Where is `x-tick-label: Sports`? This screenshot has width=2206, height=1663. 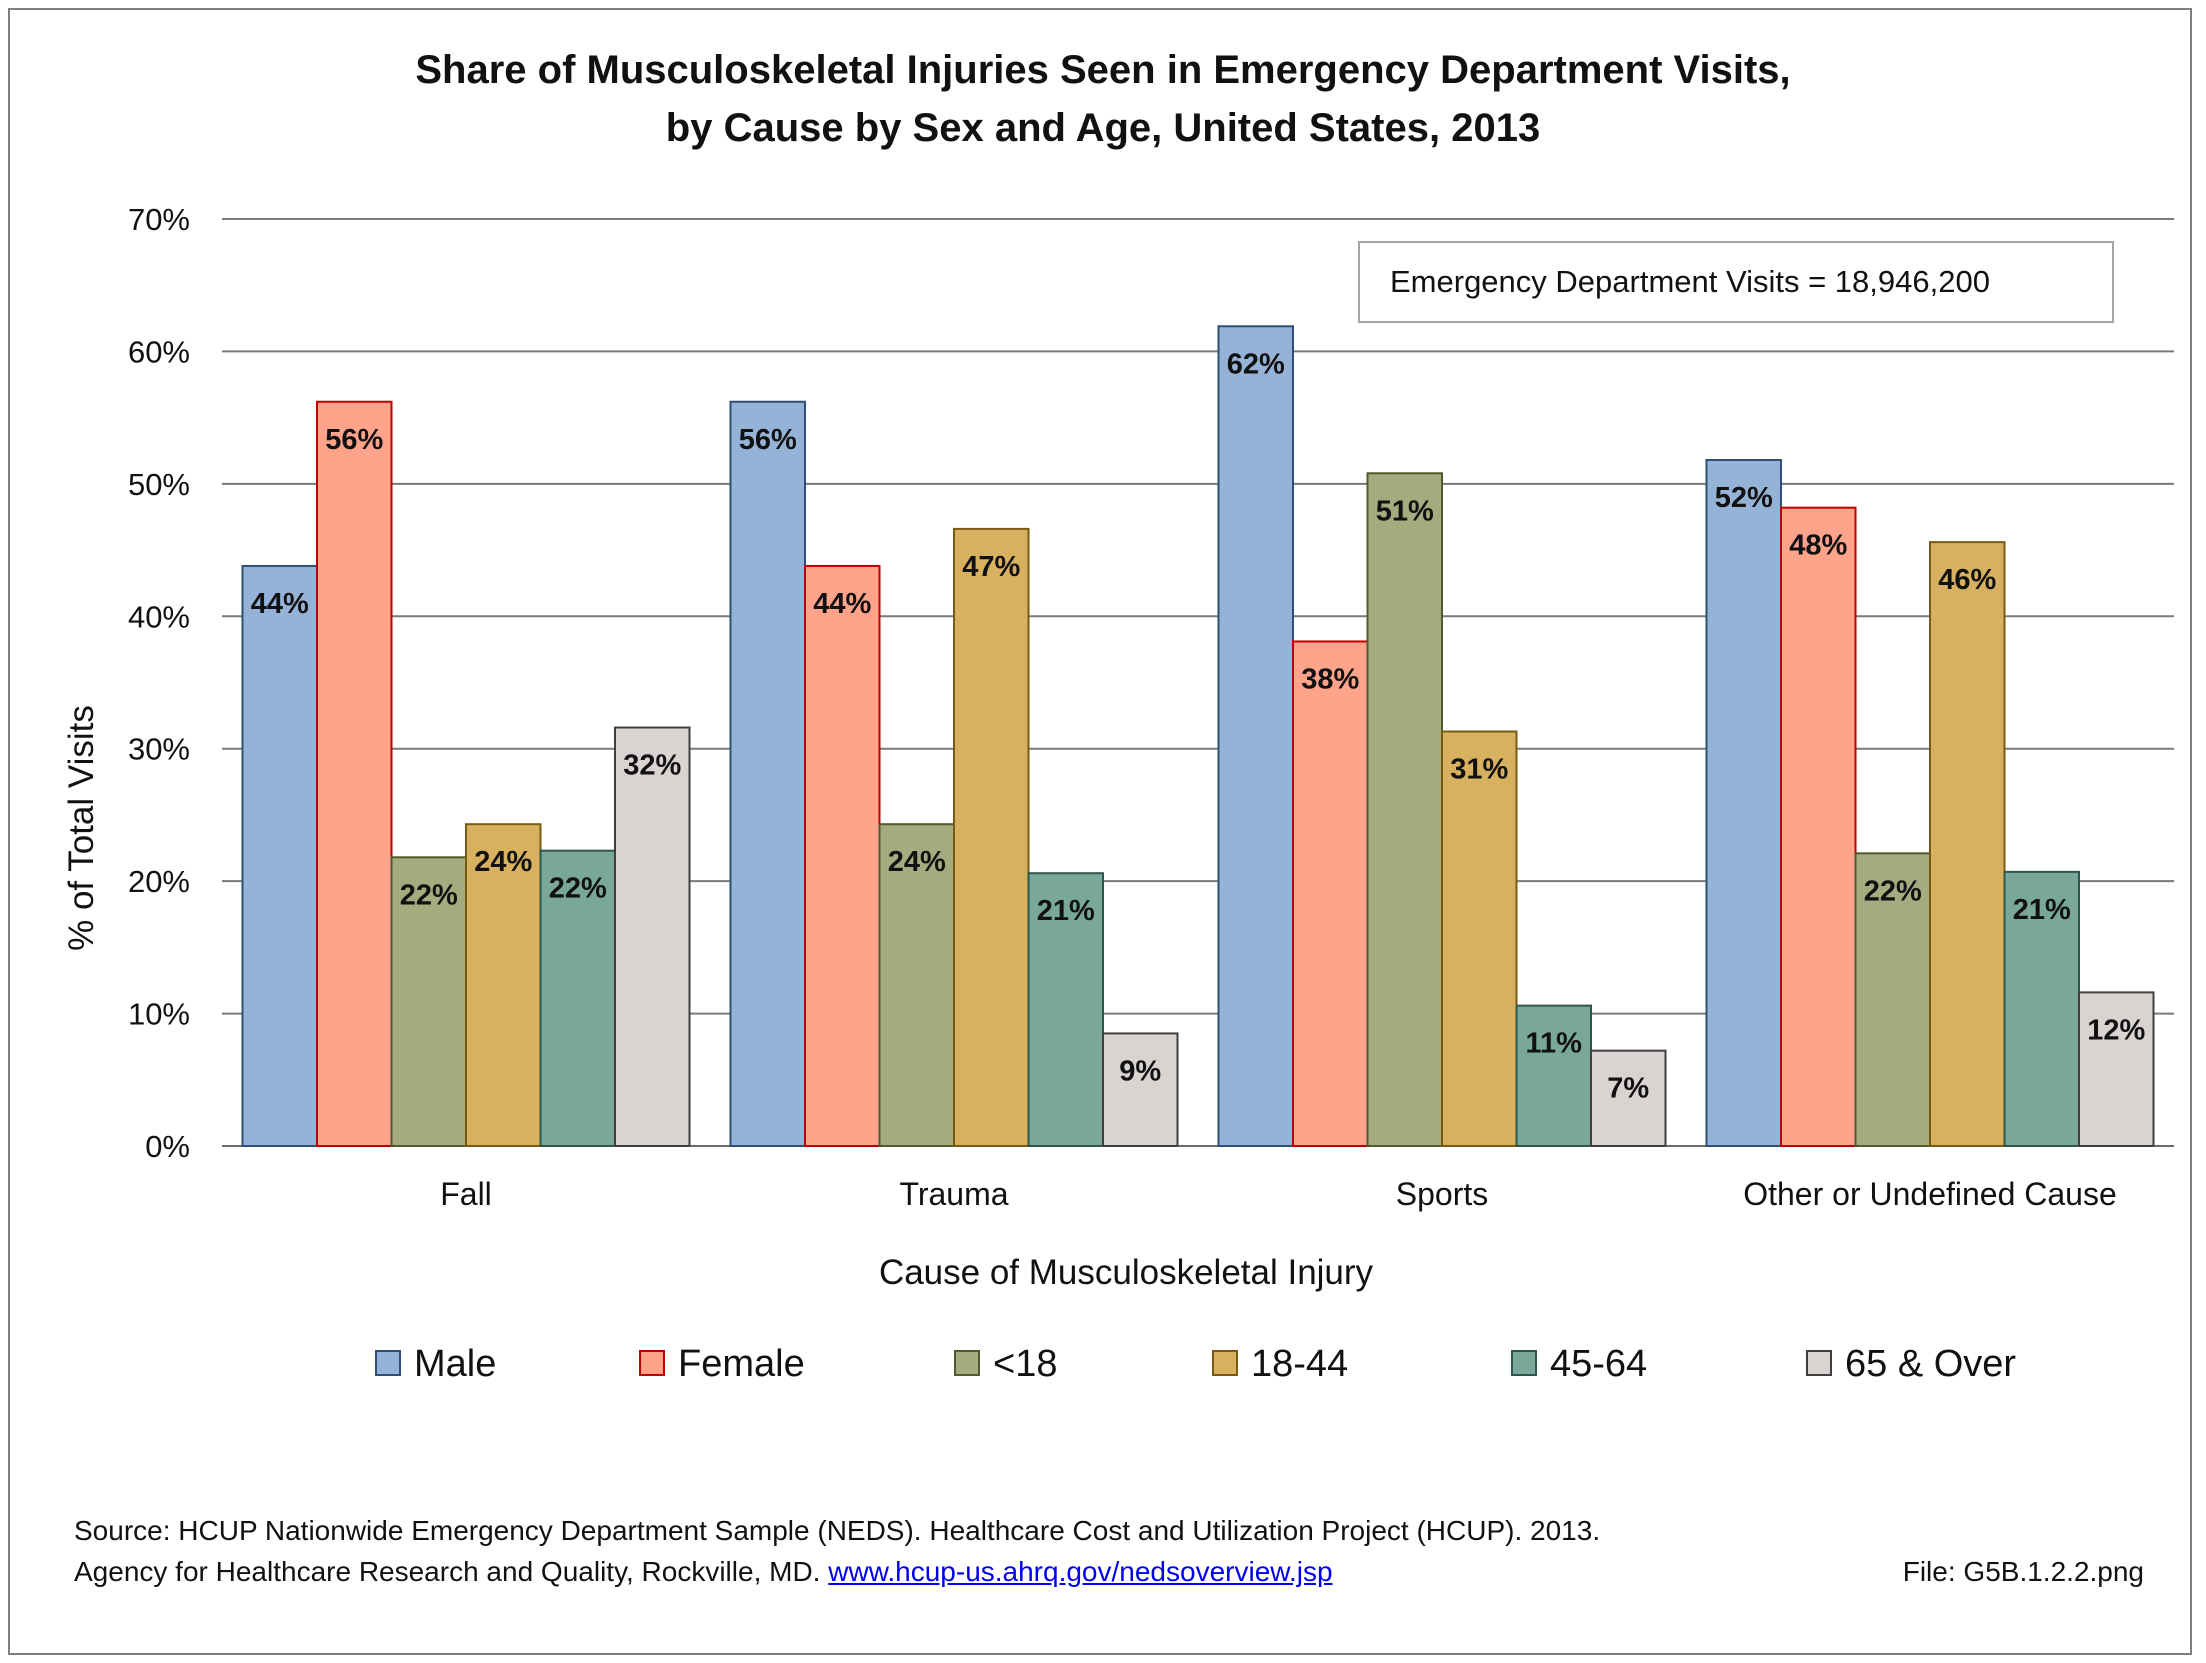
x-tick-label: Sports is located at coordinates (1442, 1194).